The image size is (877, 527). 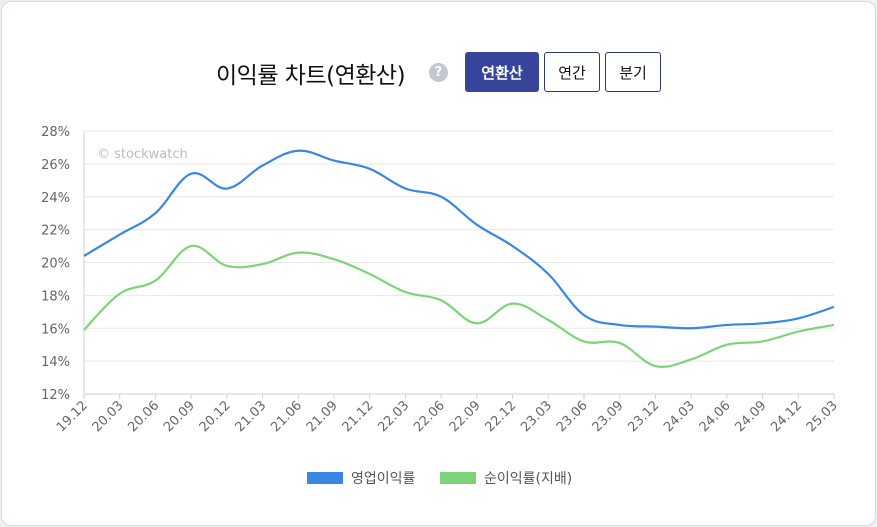 What do you see at coordinates (250, 416) in the screenshot?
I see `x-tick-label: 21.03` at bounding box center [250, 416].